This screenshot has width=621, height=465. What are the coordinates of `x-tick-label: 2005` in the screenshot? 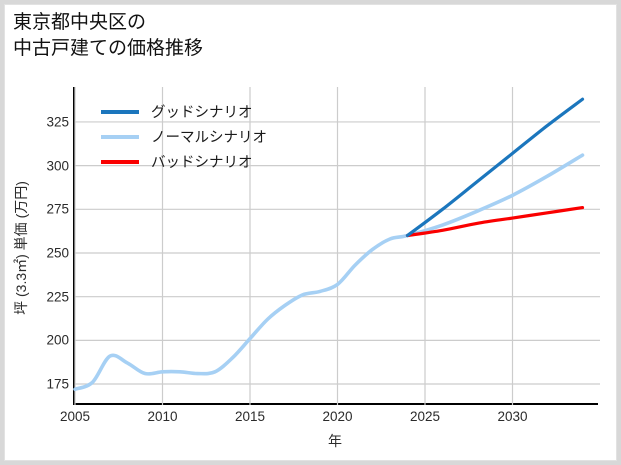 It's located at (75, 416).